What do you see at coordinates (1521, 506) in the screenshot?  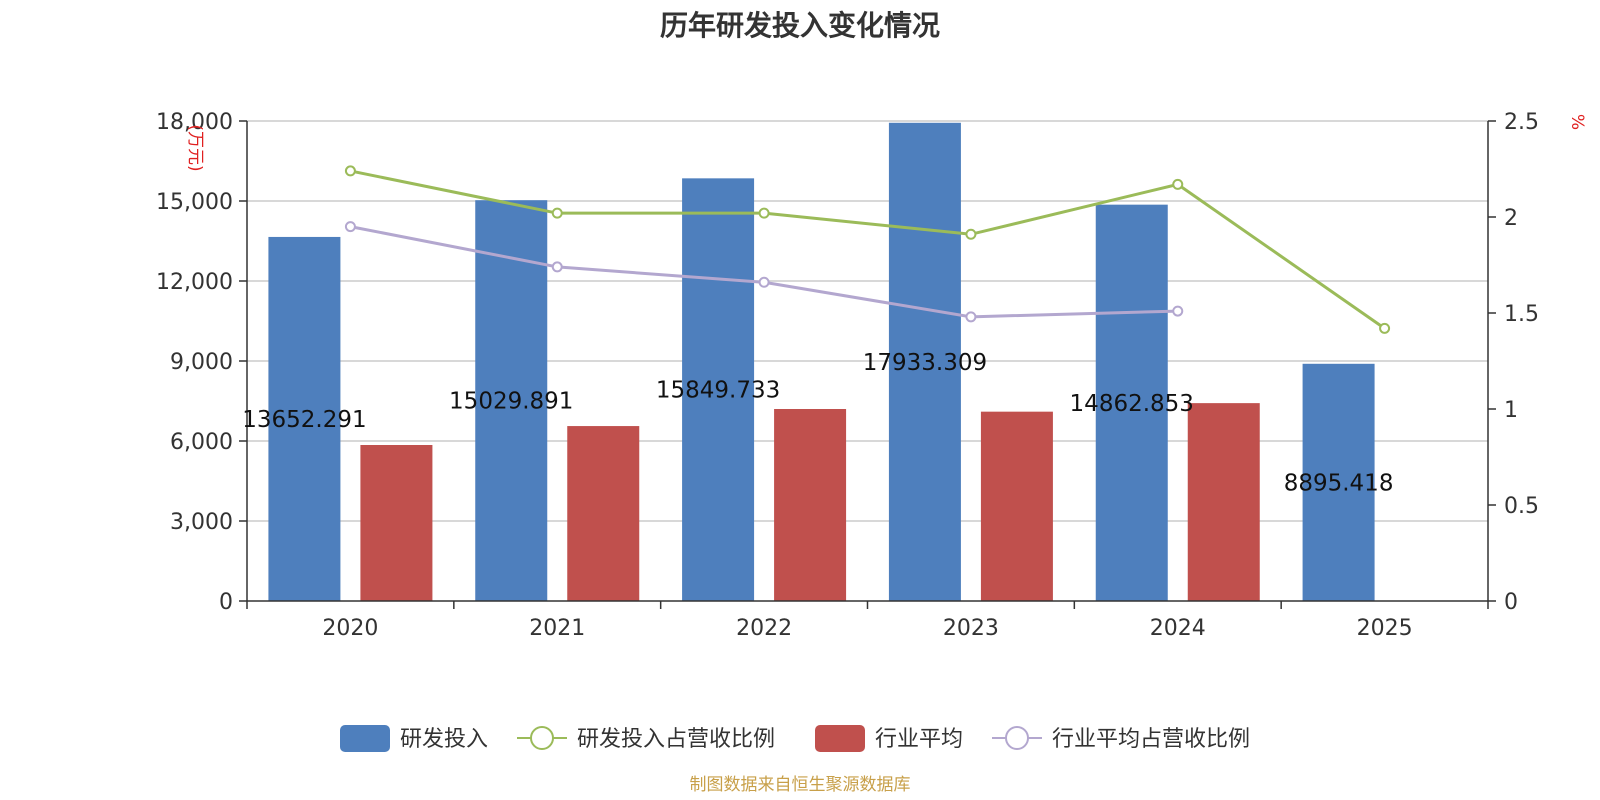 I see `right-axis-tick-label: 0.5` at bounding box center [1521, 506].